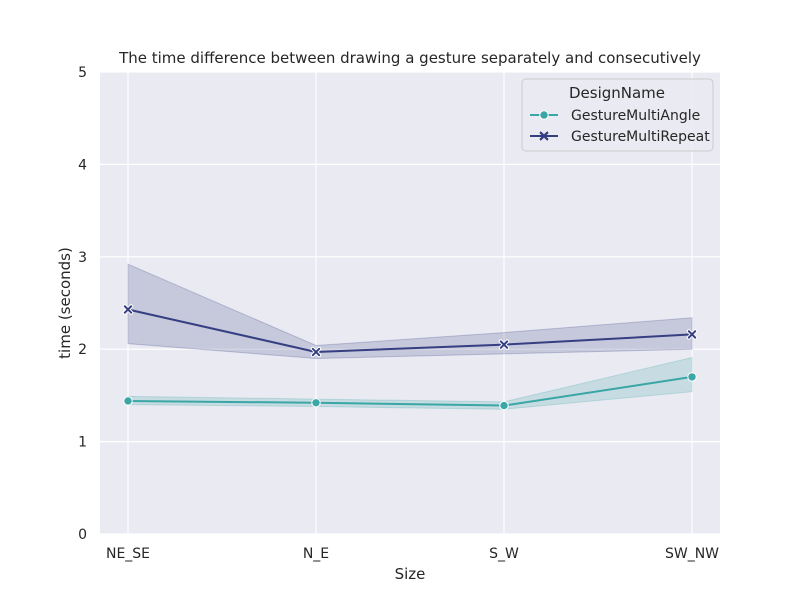 The height and width of the screenshot is (600, 800). What do you see at coordinates (617, 93) in the screenshot?
I see `legend-title: DesignName` at bounding box center [617, 93].